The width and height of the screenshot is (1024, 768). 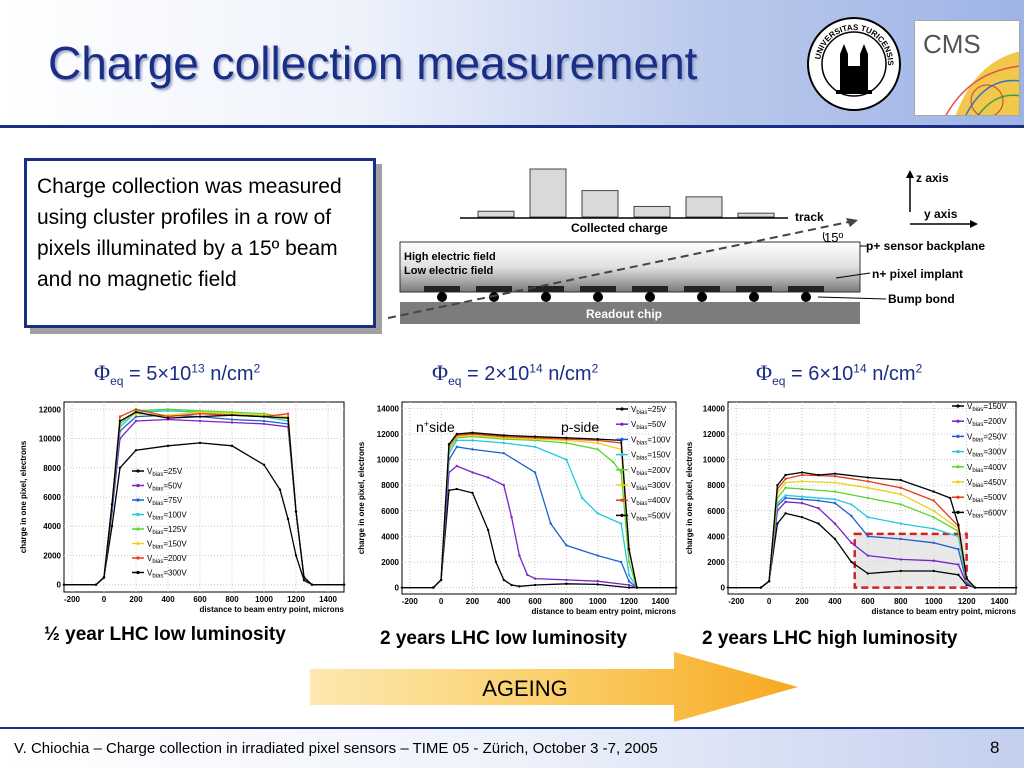 I want to click on ageing-label: AGEING, so click(x=525, y=688).